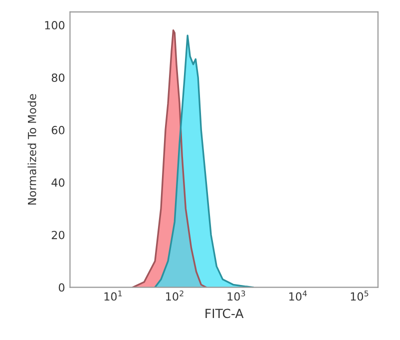 This screenshot has height=340, width=400. I want to click on y-tick-label: 80, so click(58, 77).